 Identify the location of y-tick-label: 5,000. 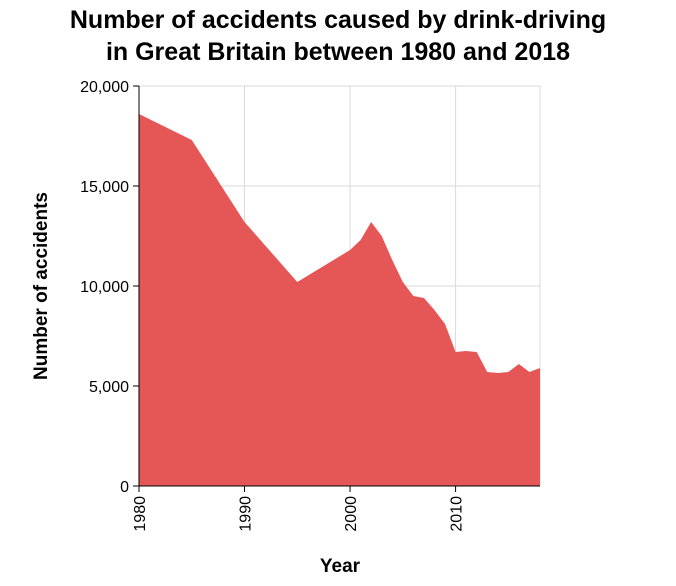
(109, 387).